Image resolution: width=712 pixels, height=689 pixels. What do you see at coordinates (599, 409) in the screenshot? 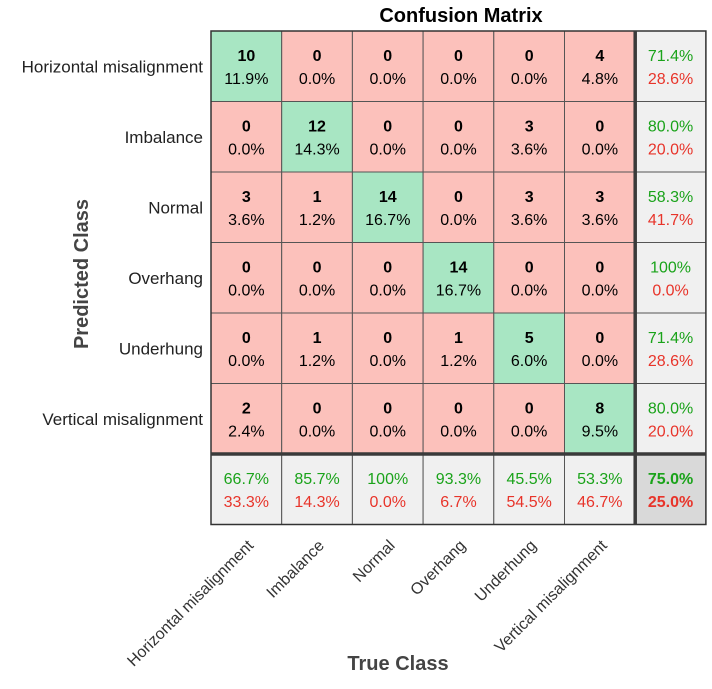
I see `cell-count: 8` at bounding box center [599, 409].